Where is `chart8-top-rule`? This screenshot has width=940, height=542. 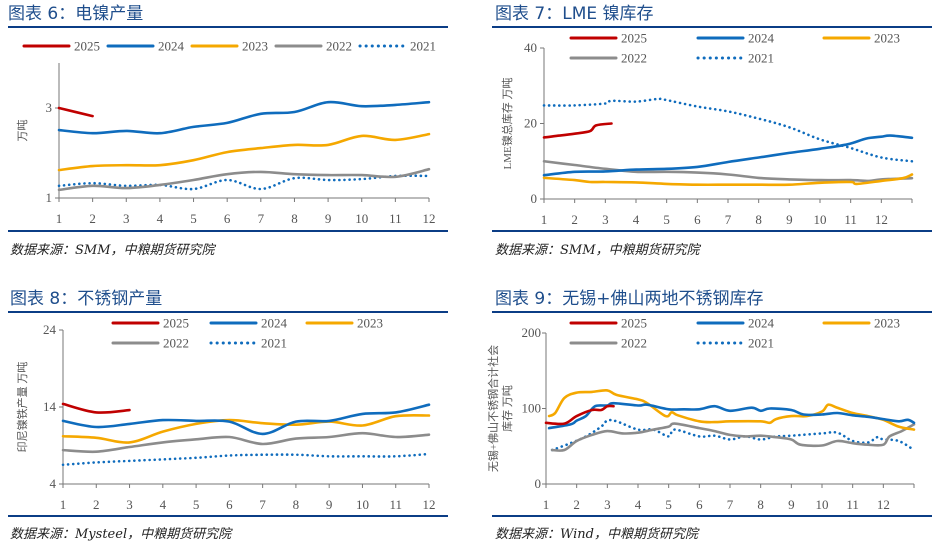 chart8-top-rule is located at coordinates (228, 312).